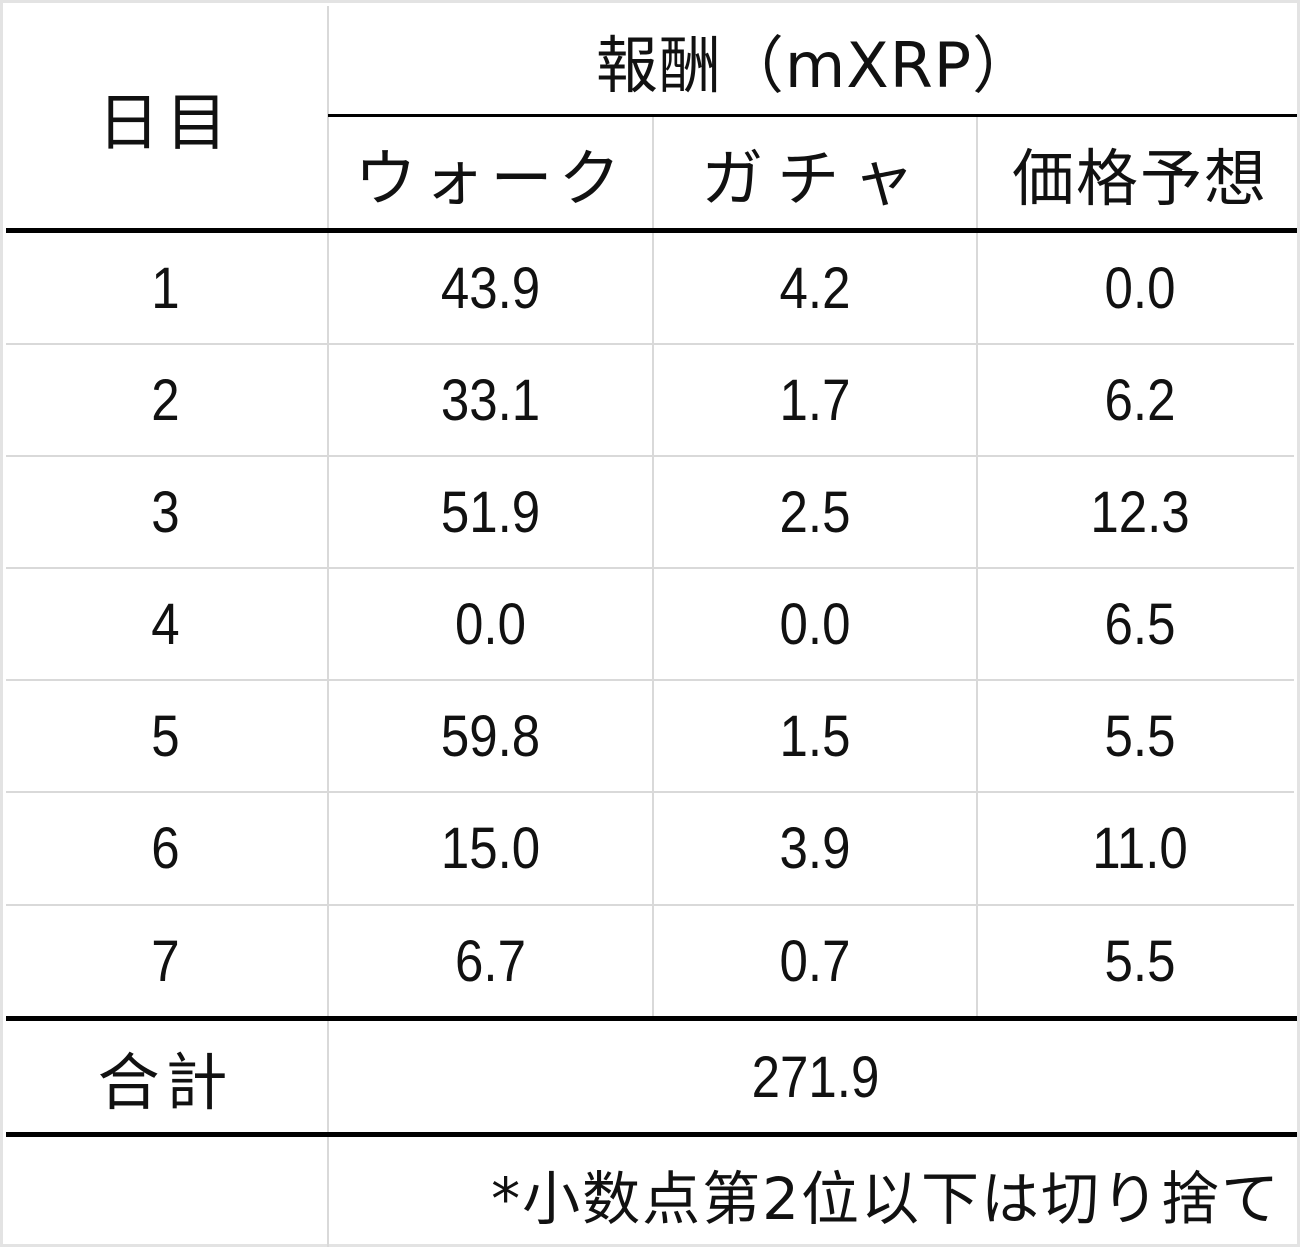  I want to click on footnote-text: *小数点第2位以下は切り捨て, so click(886, 1198).